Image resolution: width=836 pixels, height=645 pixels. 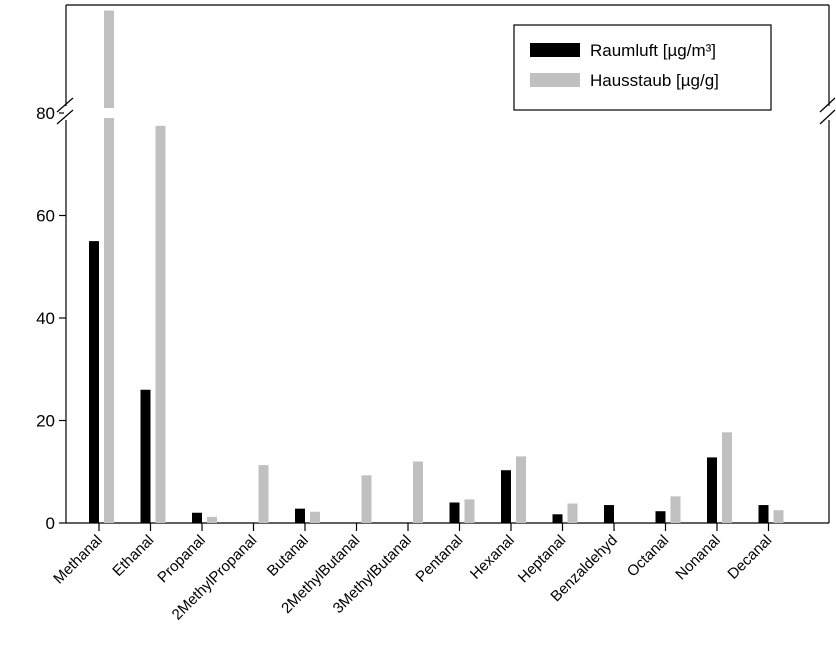 I want to click on legend-box, so click(x=642, y=67).